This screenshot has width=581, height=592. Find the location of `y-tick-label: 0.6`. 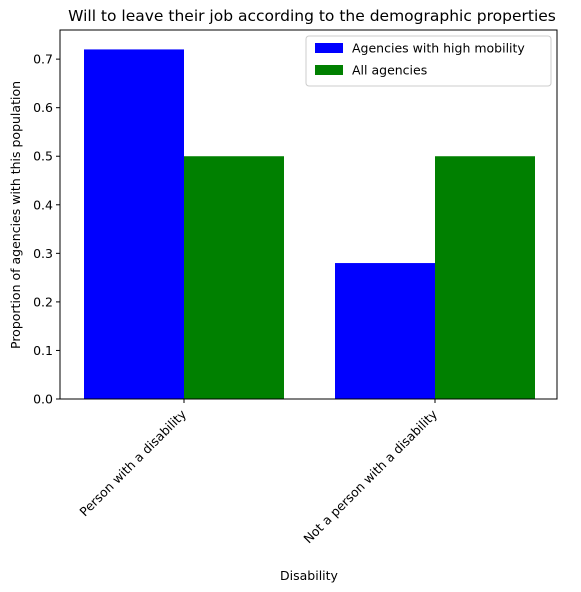

y-tick-label: 0.6 is located at coordinates (43, 107).